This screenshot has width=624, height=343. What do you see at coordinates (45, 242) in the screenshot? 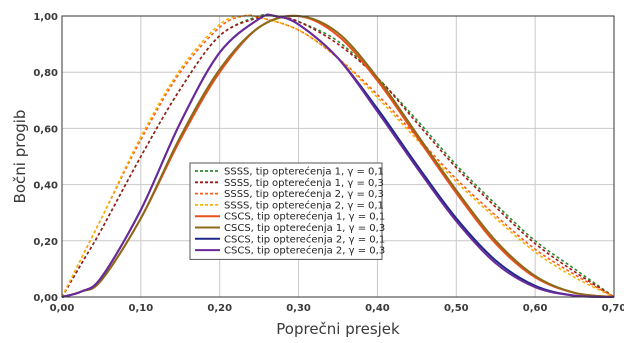
I see `y-tick-label: 0,20` at bounding box center [45, 242].